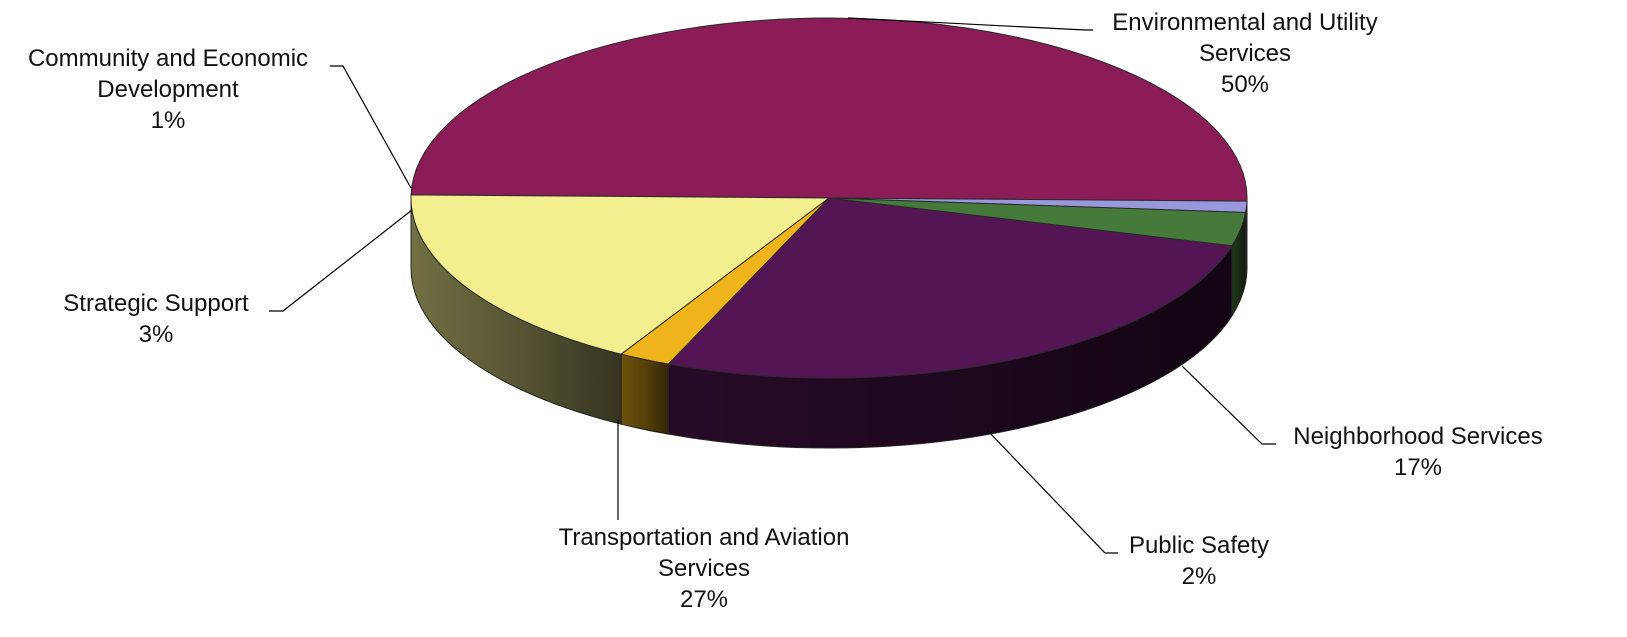  What do you see at coordinates (168, 89) in the screenshot?
I see `slice-name-label: Development` at bounding box center [168, 89].